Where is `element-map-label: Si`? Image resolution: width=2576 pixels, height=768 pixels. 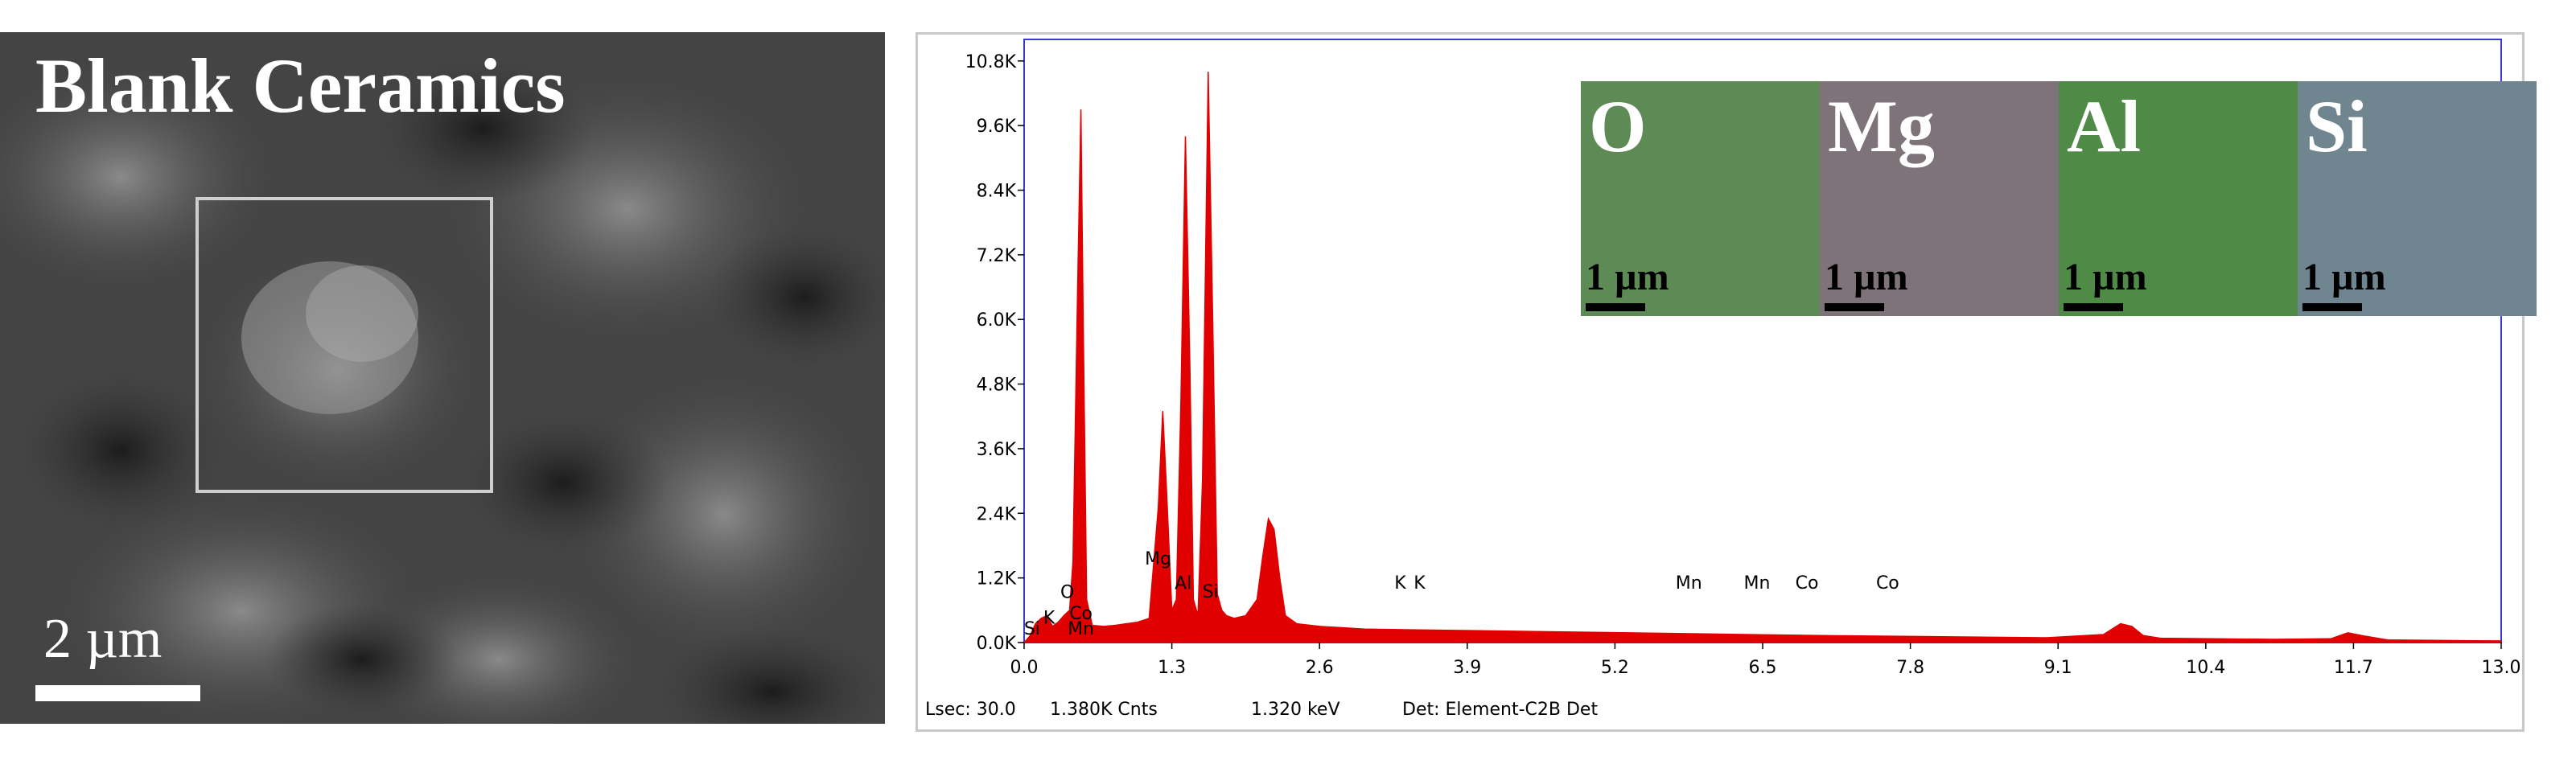 element-map-label: Si is located at coordinates (2337, 126).